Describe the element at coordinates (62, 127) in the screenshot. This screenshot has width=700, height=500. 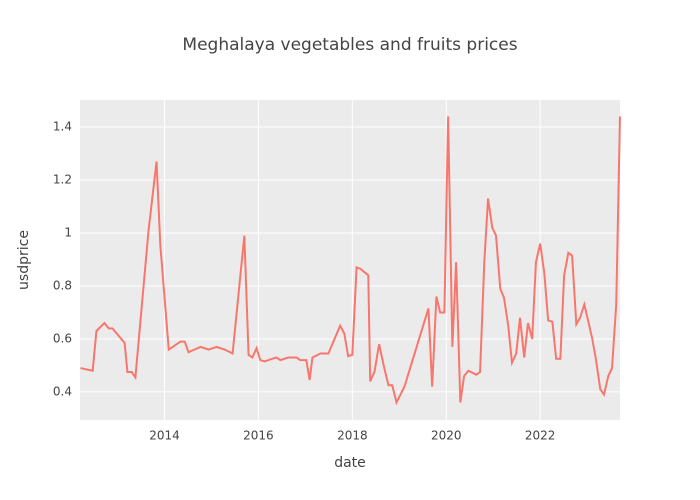
I see `y-tick-label: 1.4` at that location.